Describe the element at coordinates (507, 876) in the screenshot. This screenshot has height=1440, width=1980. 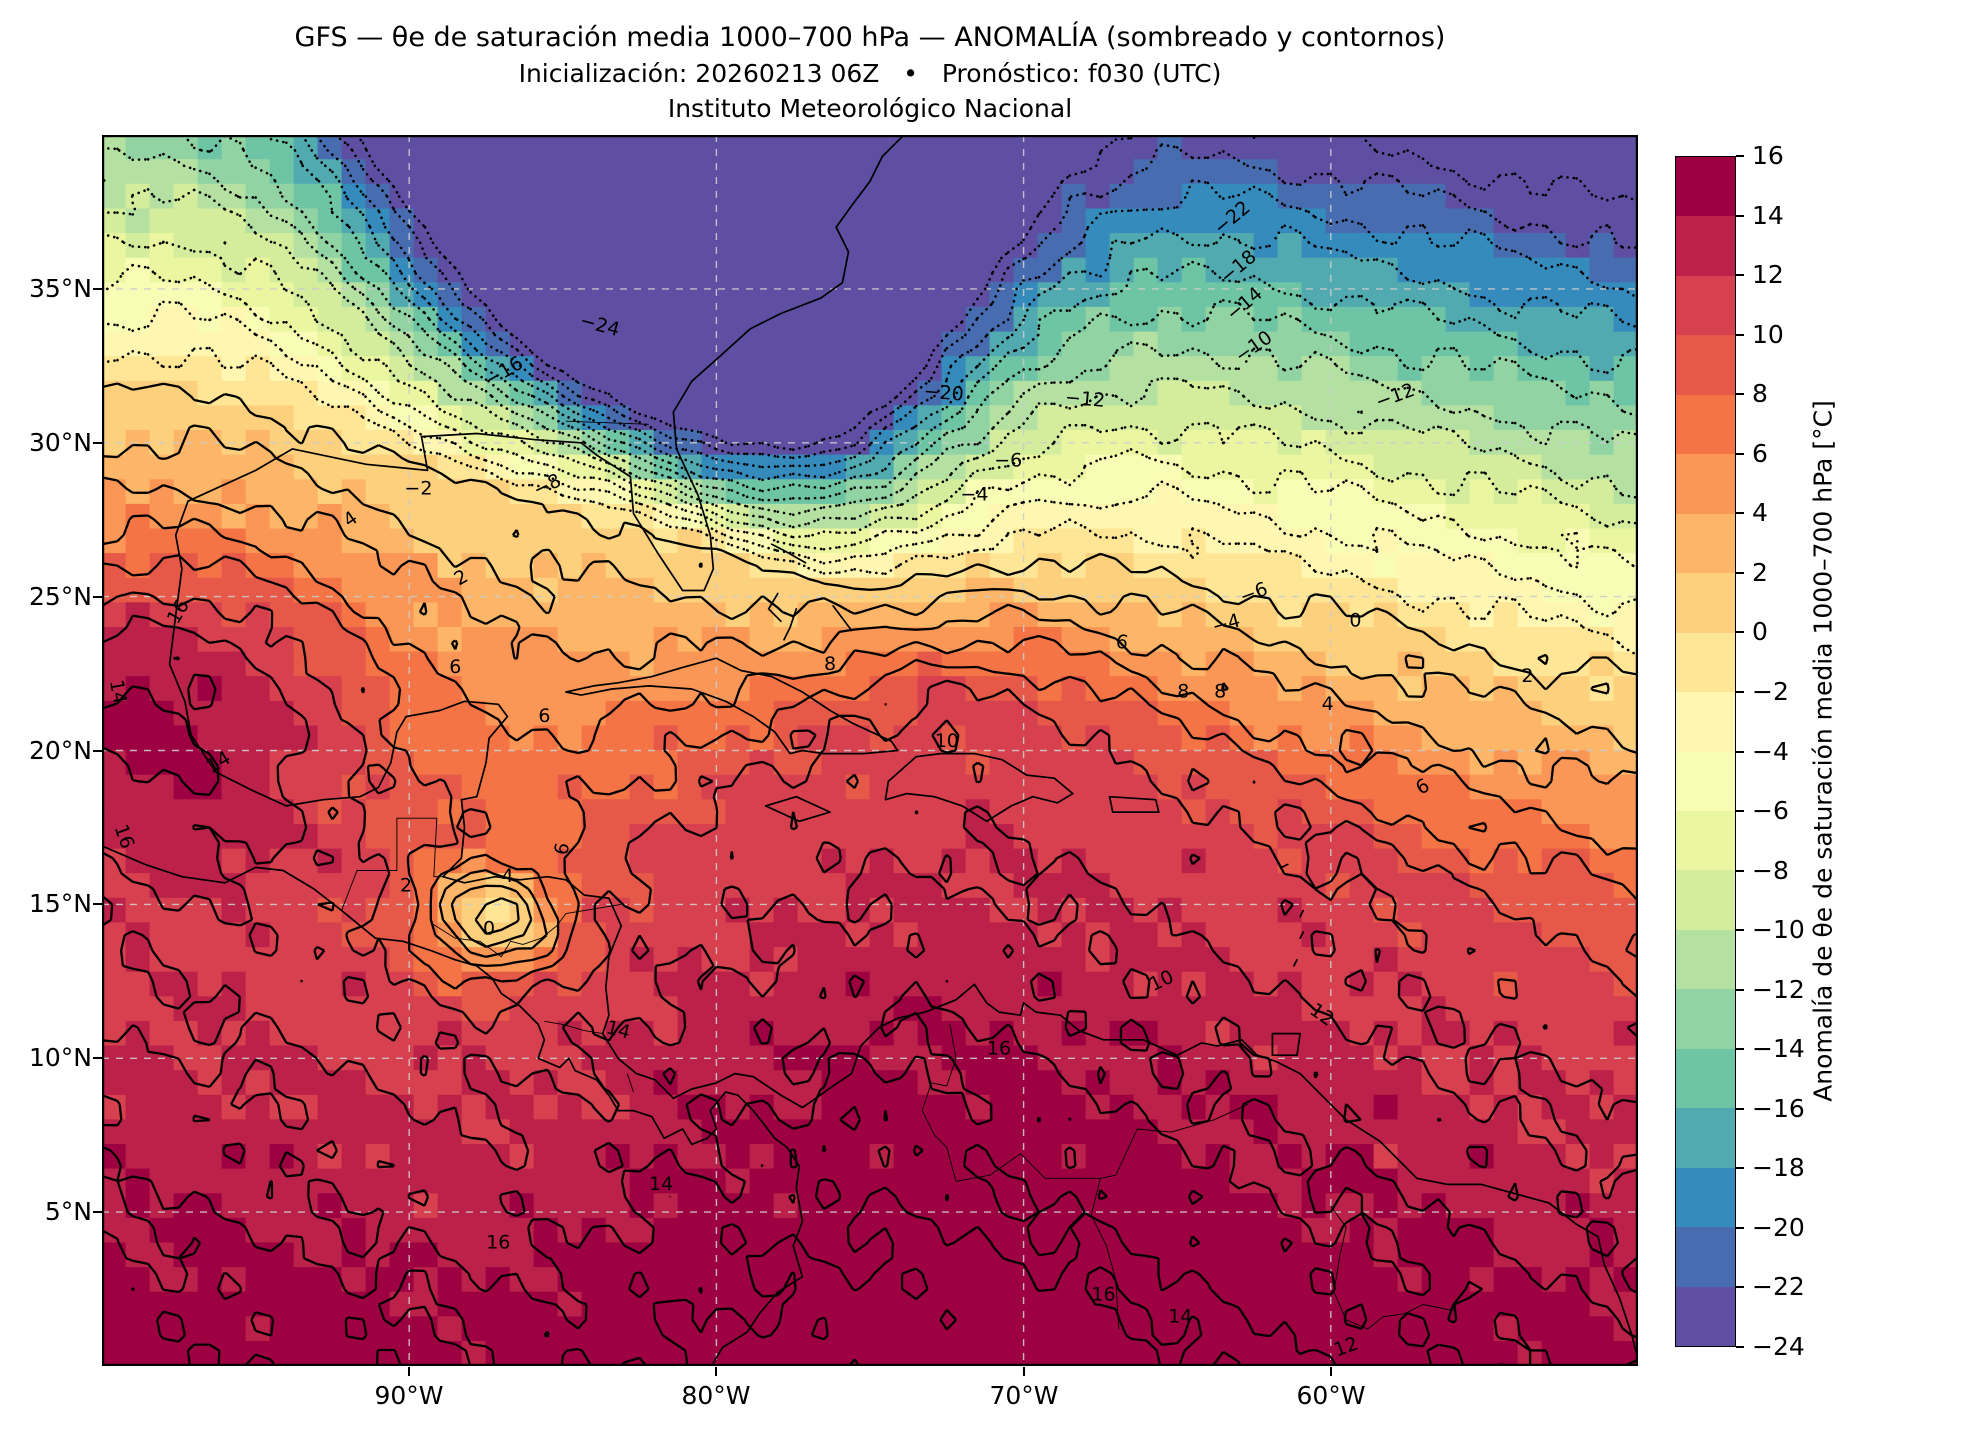
I see `contour-label: 4` at that location.